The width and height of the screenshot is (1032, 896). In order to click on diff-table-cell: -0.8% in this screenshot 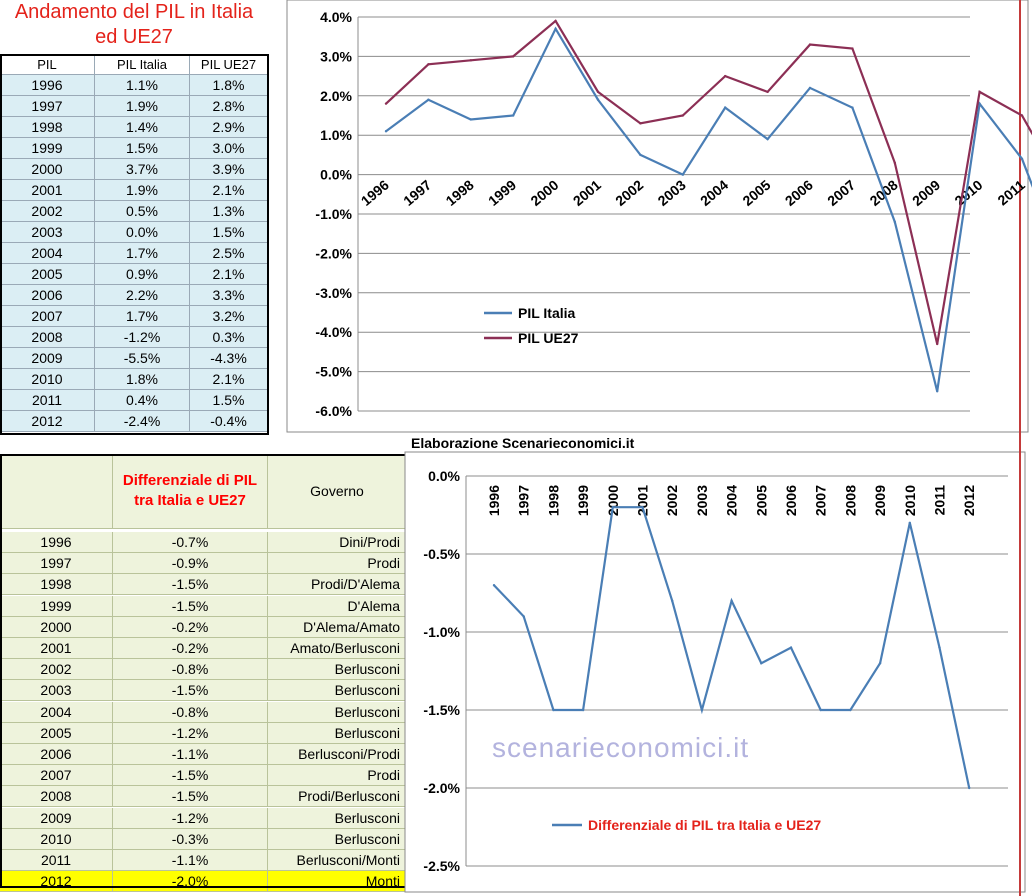, I will do `click(190, 712)`.